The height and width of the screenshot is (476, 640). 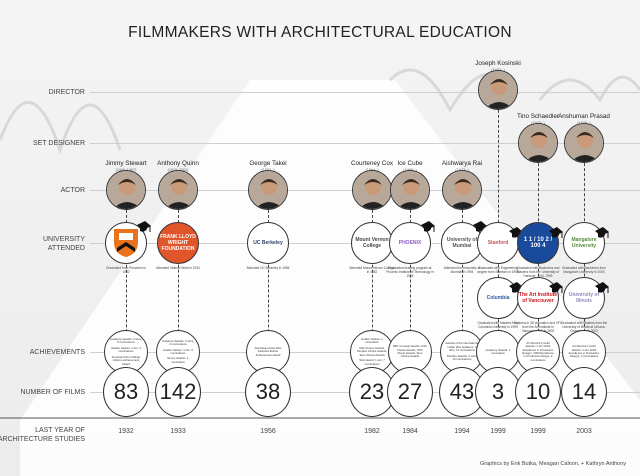 I want to click on university-logo: UC Berkeley, so click(x=268, y=243).